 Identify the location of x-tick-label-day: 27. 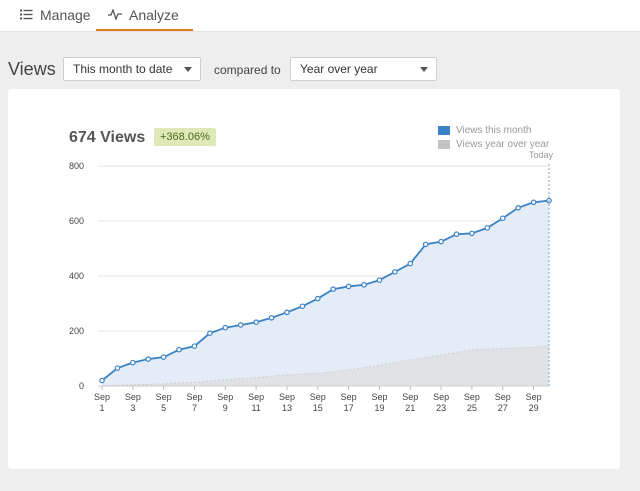
(503, 408).